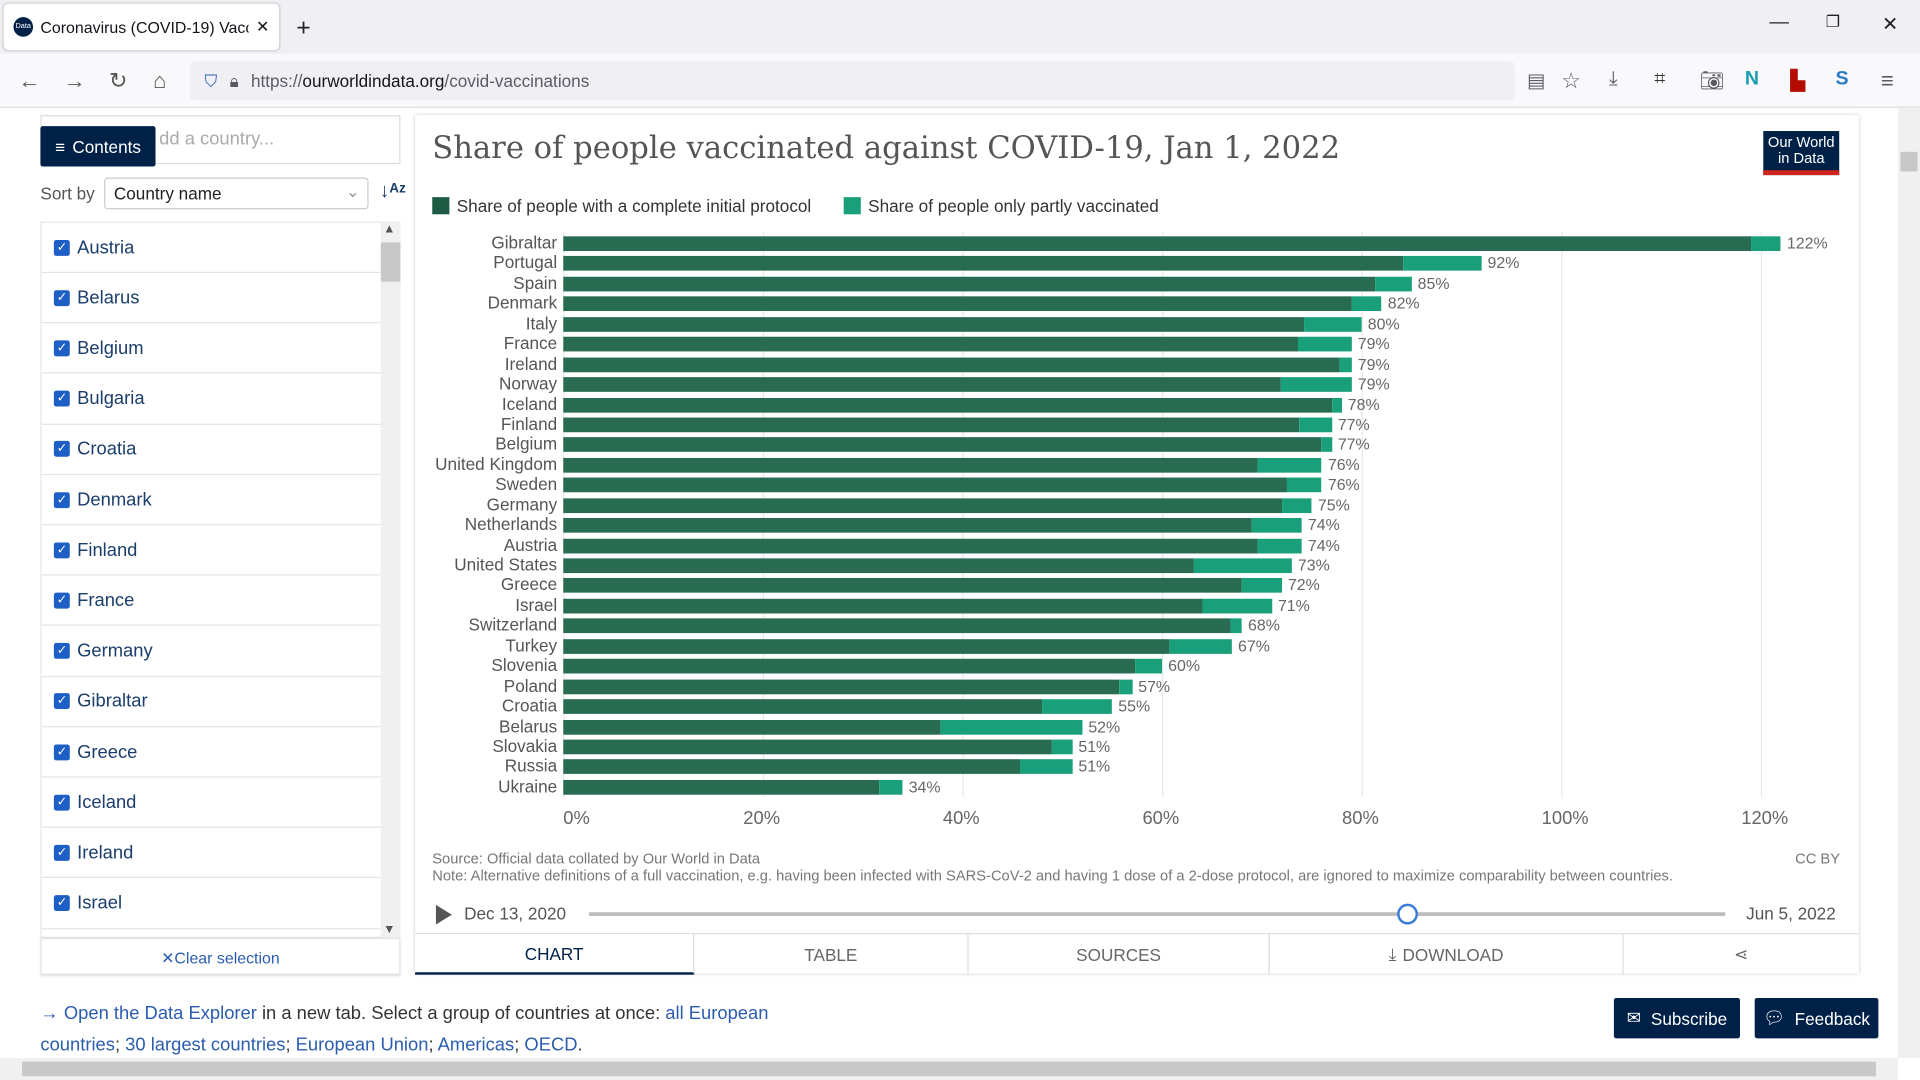 This screenshot has width=1920, height=1080. What do you see at coordinates (29, 81) in the screenshot?
I see `back-icon: ←` at bounding box center [29, 81].